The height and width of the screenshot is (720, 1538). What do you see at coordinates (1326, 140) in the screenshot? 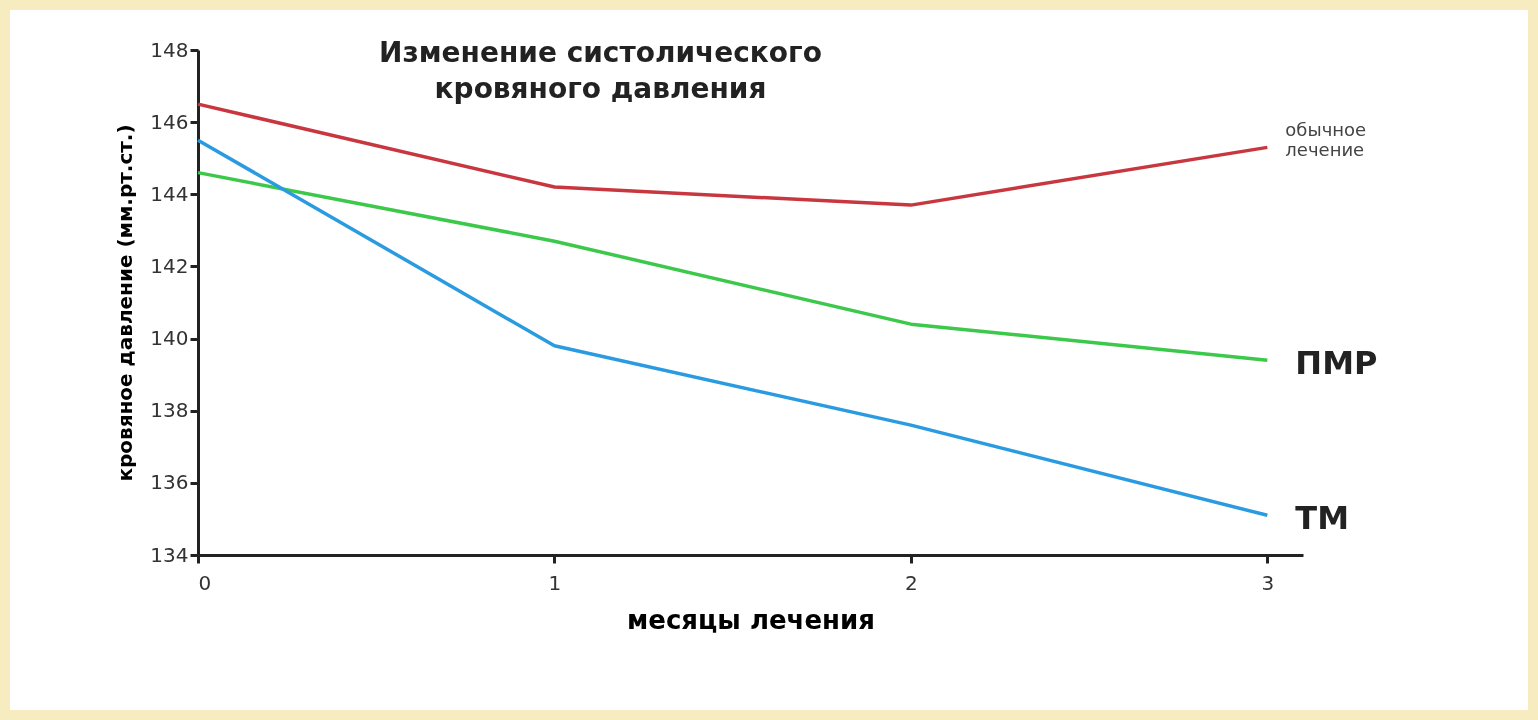
I see `series-label: обычное лечение` at bounding box center [1326, 140].